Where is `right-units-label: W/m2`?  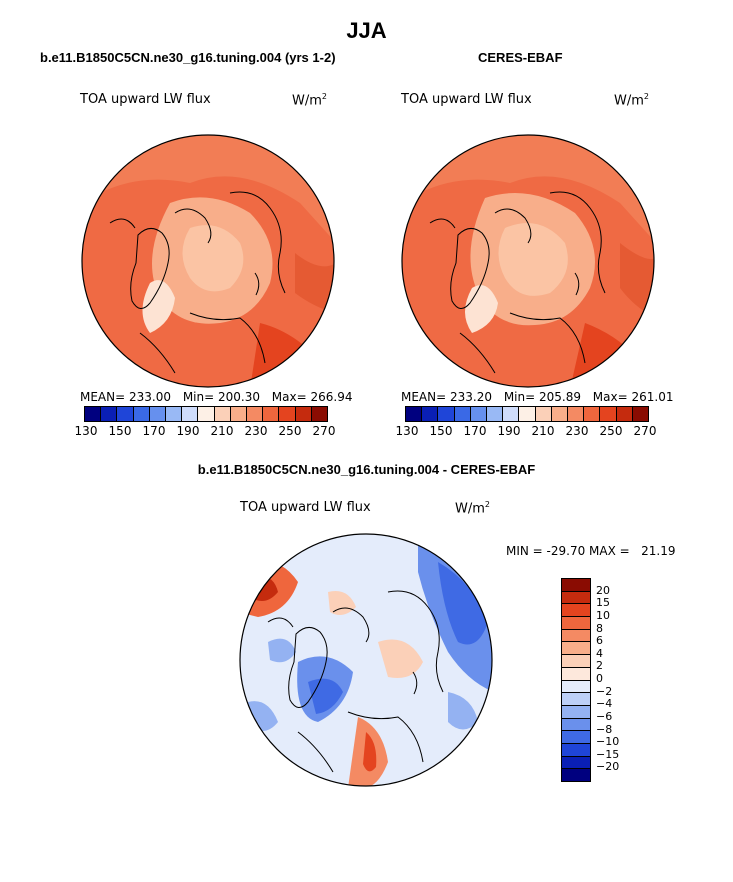 right-units-label: W/m2 is located at coordinates (631, 100).